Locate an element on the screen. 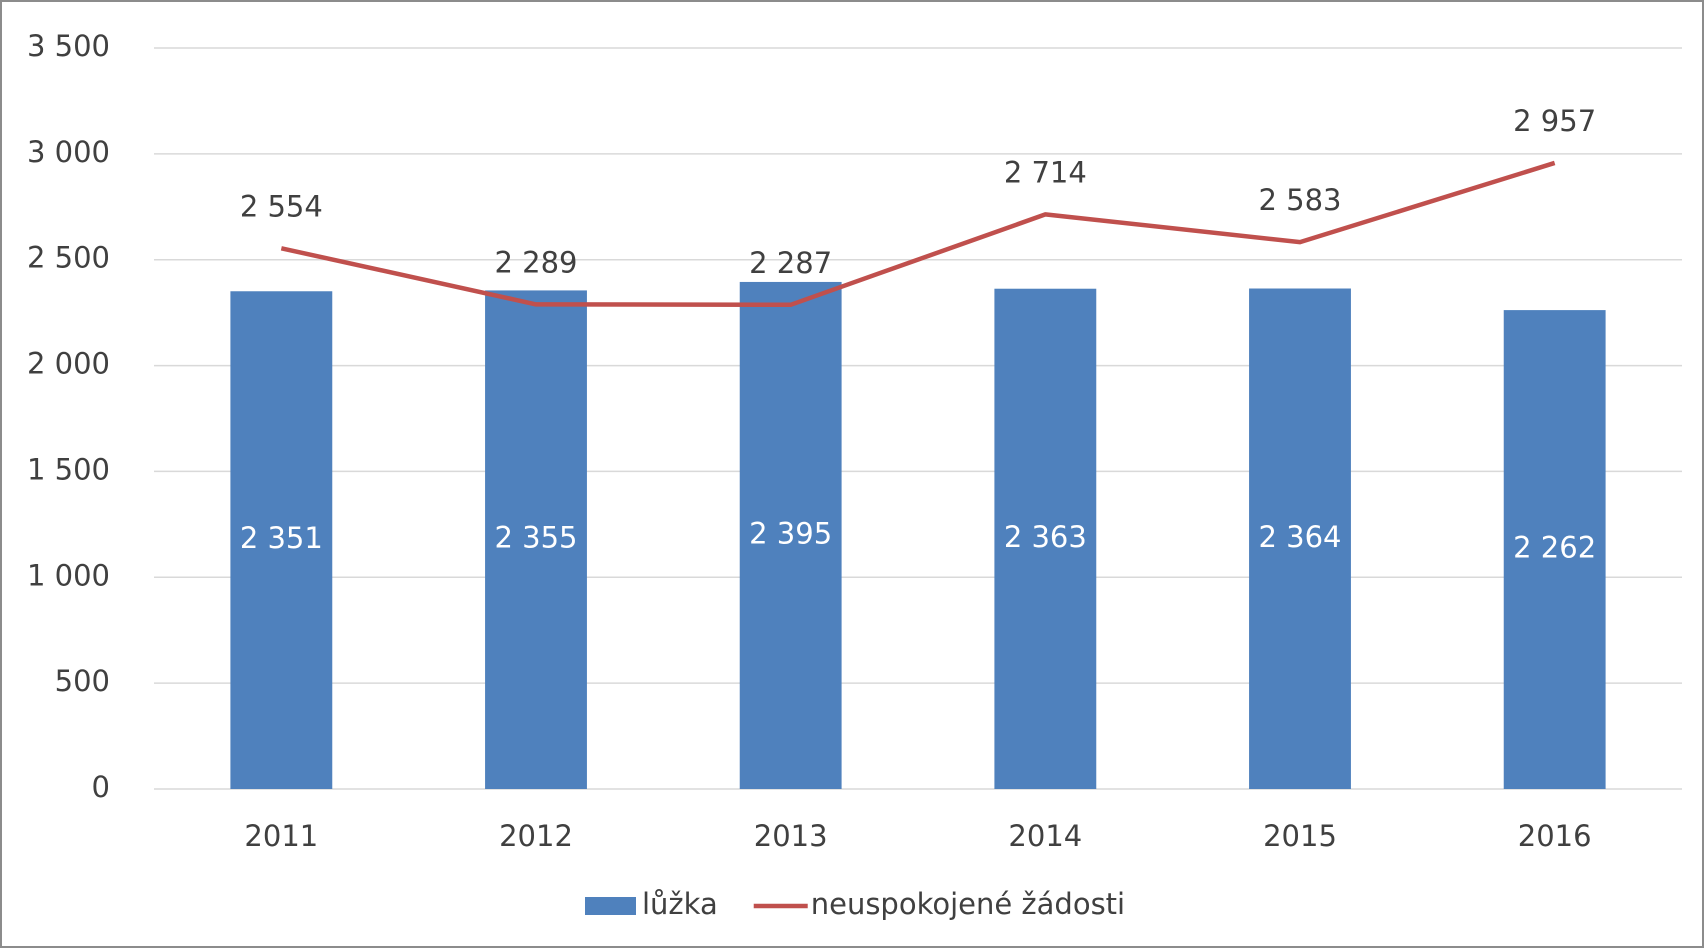  y-tick-label: 500 is located at coordinates (82, 681).